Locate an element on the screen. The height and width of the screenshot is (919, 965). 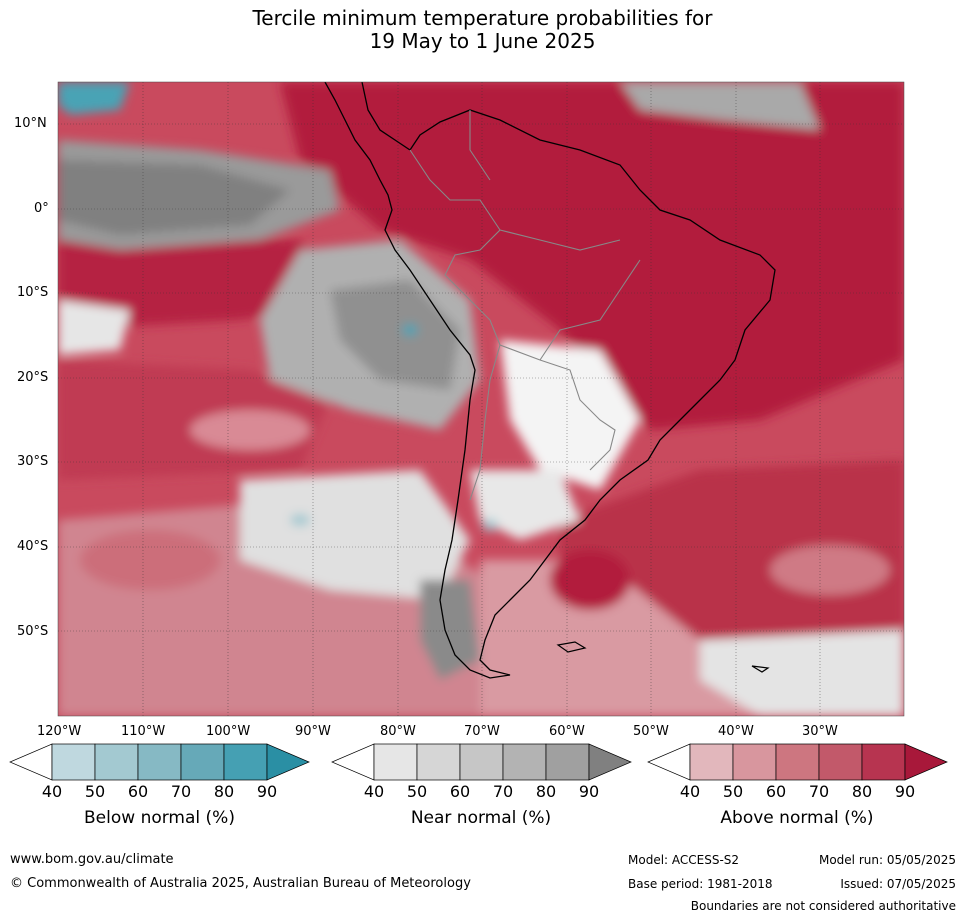
lon-label: 90°W is located at coordinates (313, 731).